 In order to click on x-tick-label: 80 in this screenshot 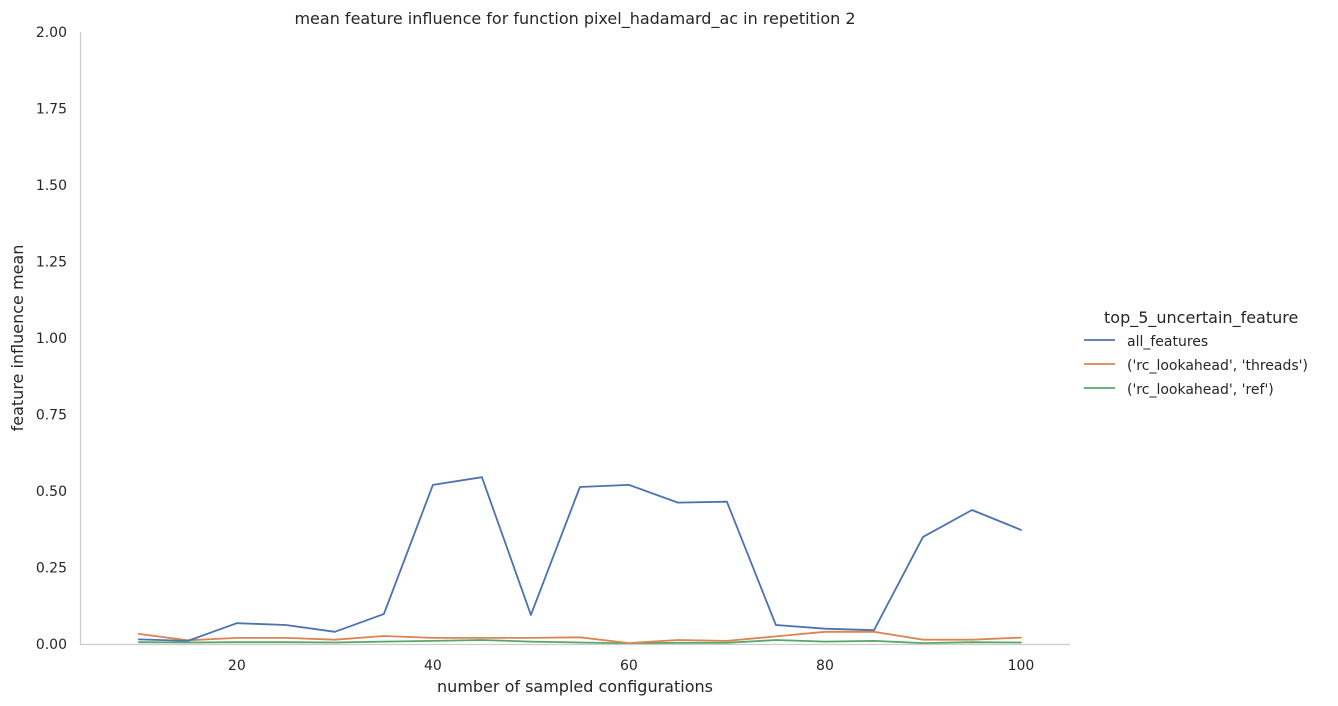, I will do `click(825, 666)`.